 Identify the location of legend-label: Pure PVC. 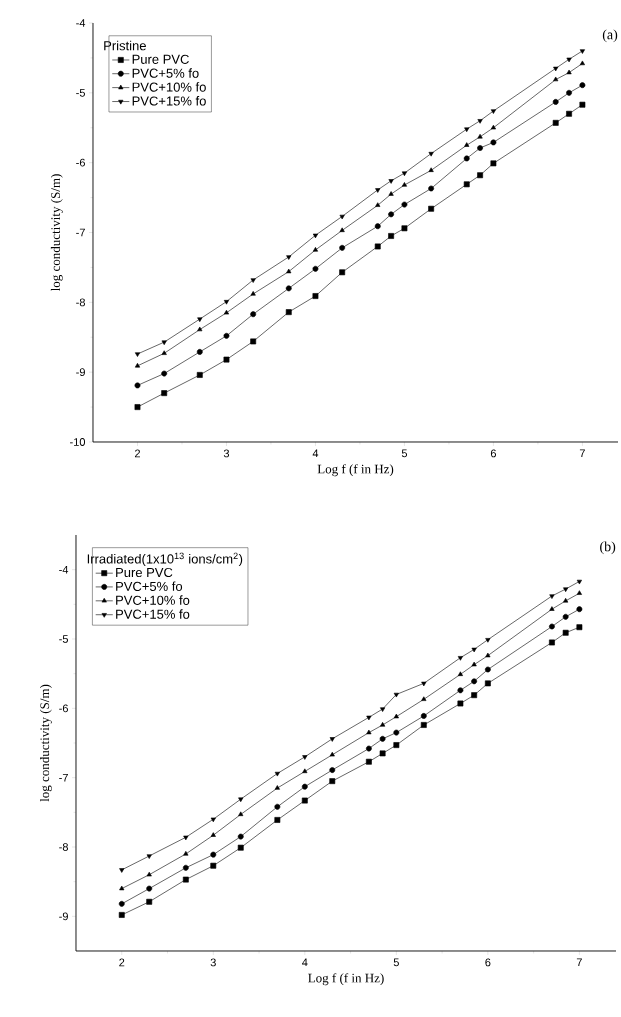
(144, 572).